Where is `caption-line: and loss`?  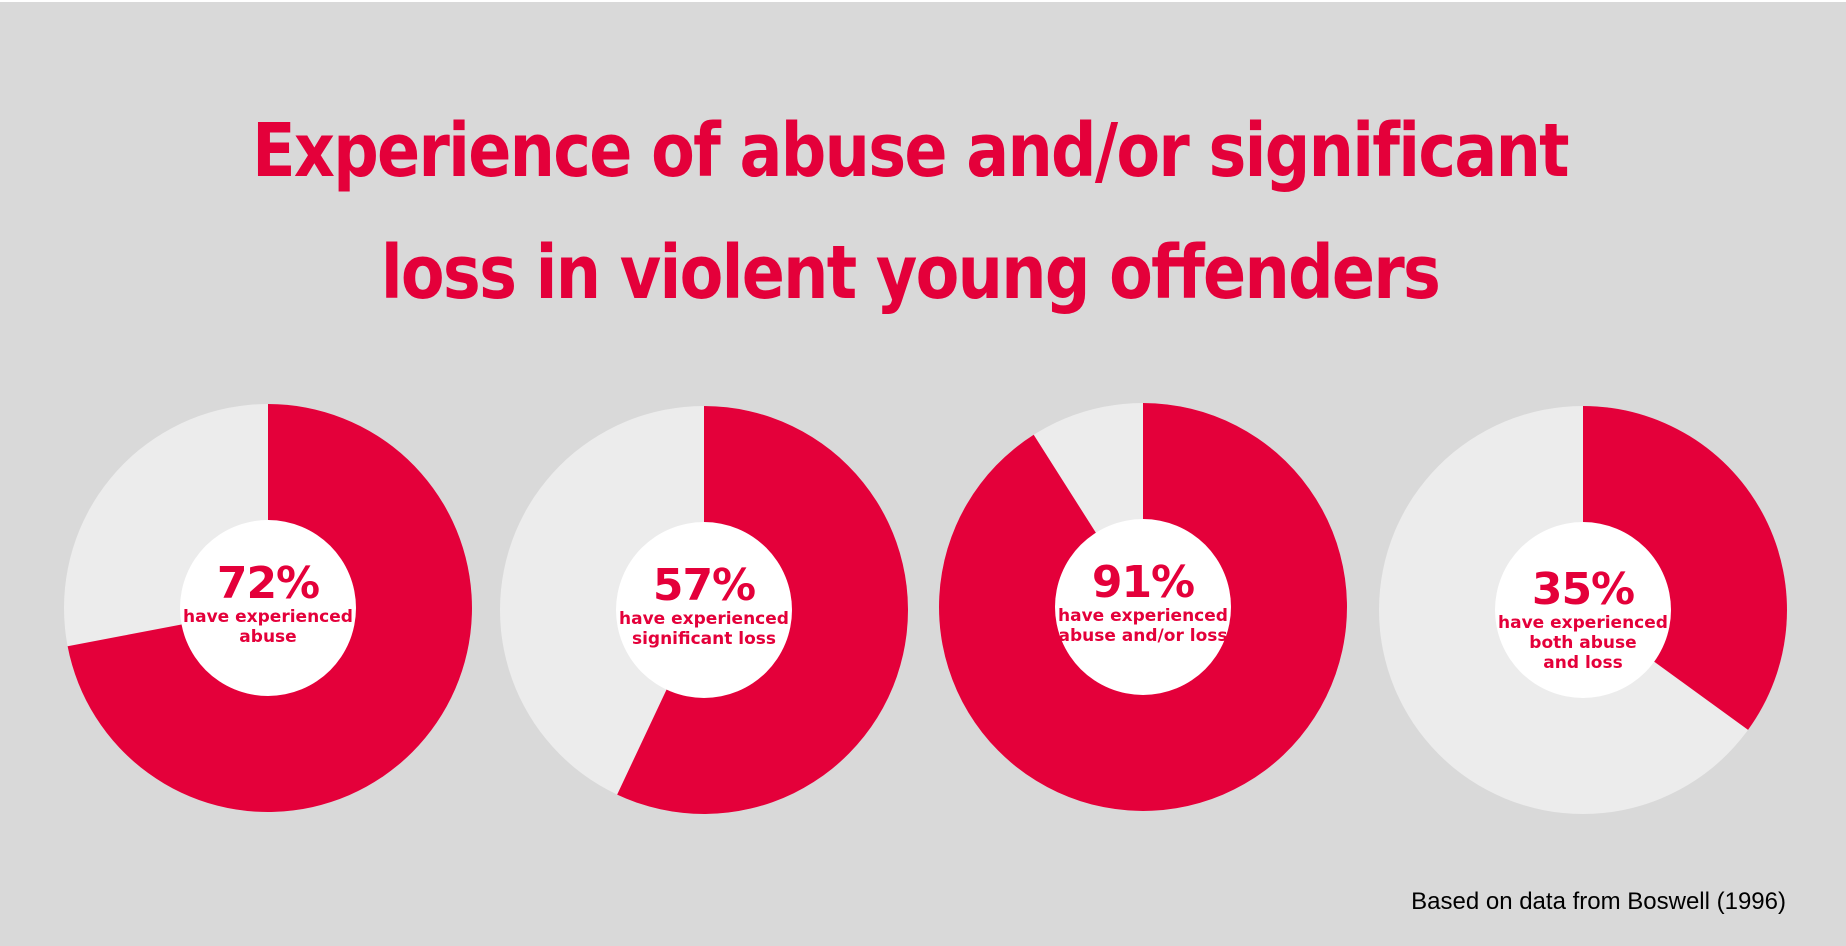
caption-line: and loss is located at coordinates (1582, 663).